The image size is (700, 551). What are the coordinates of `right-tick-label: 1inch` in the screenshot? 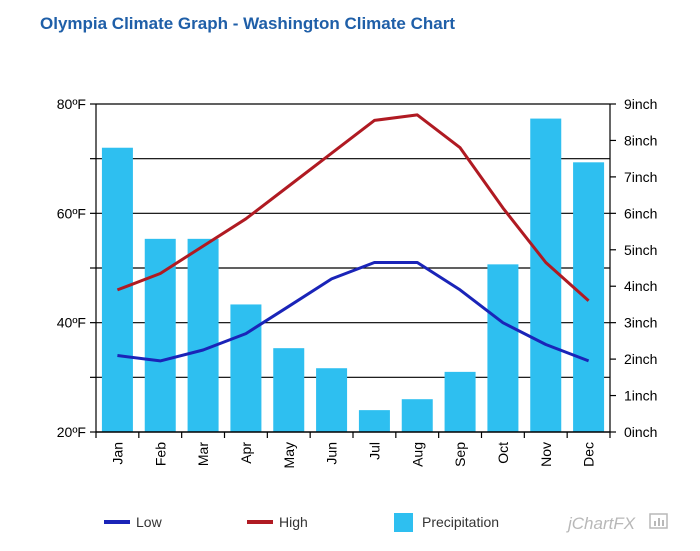 It's located at (640, 396).